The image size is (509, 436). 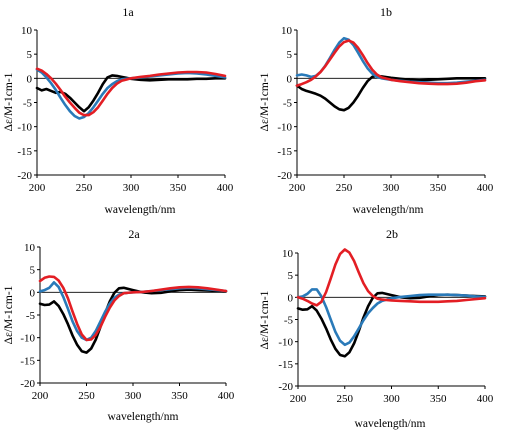 I want to click on panel-2b-ytick-label: -10, so click(x=285, y=343).